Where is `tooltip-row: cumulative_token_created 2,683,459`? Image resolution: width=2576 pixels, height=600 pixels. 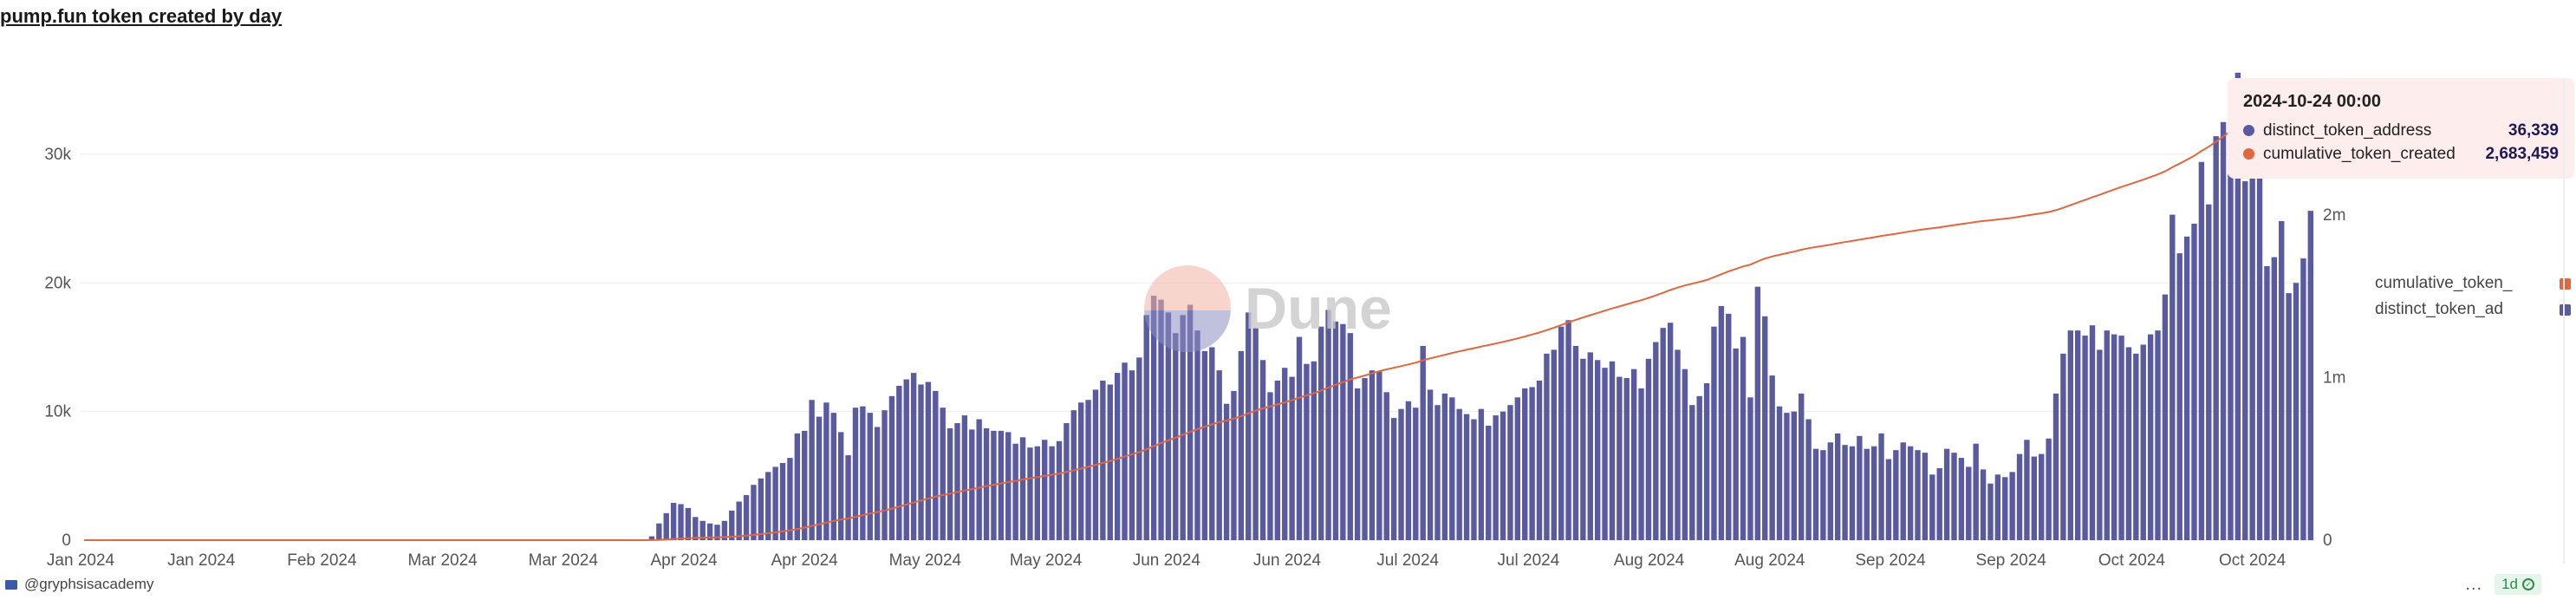
tooltip-row: cumulative_token_created 2,683,459 is located at coordinates (2401, 154).